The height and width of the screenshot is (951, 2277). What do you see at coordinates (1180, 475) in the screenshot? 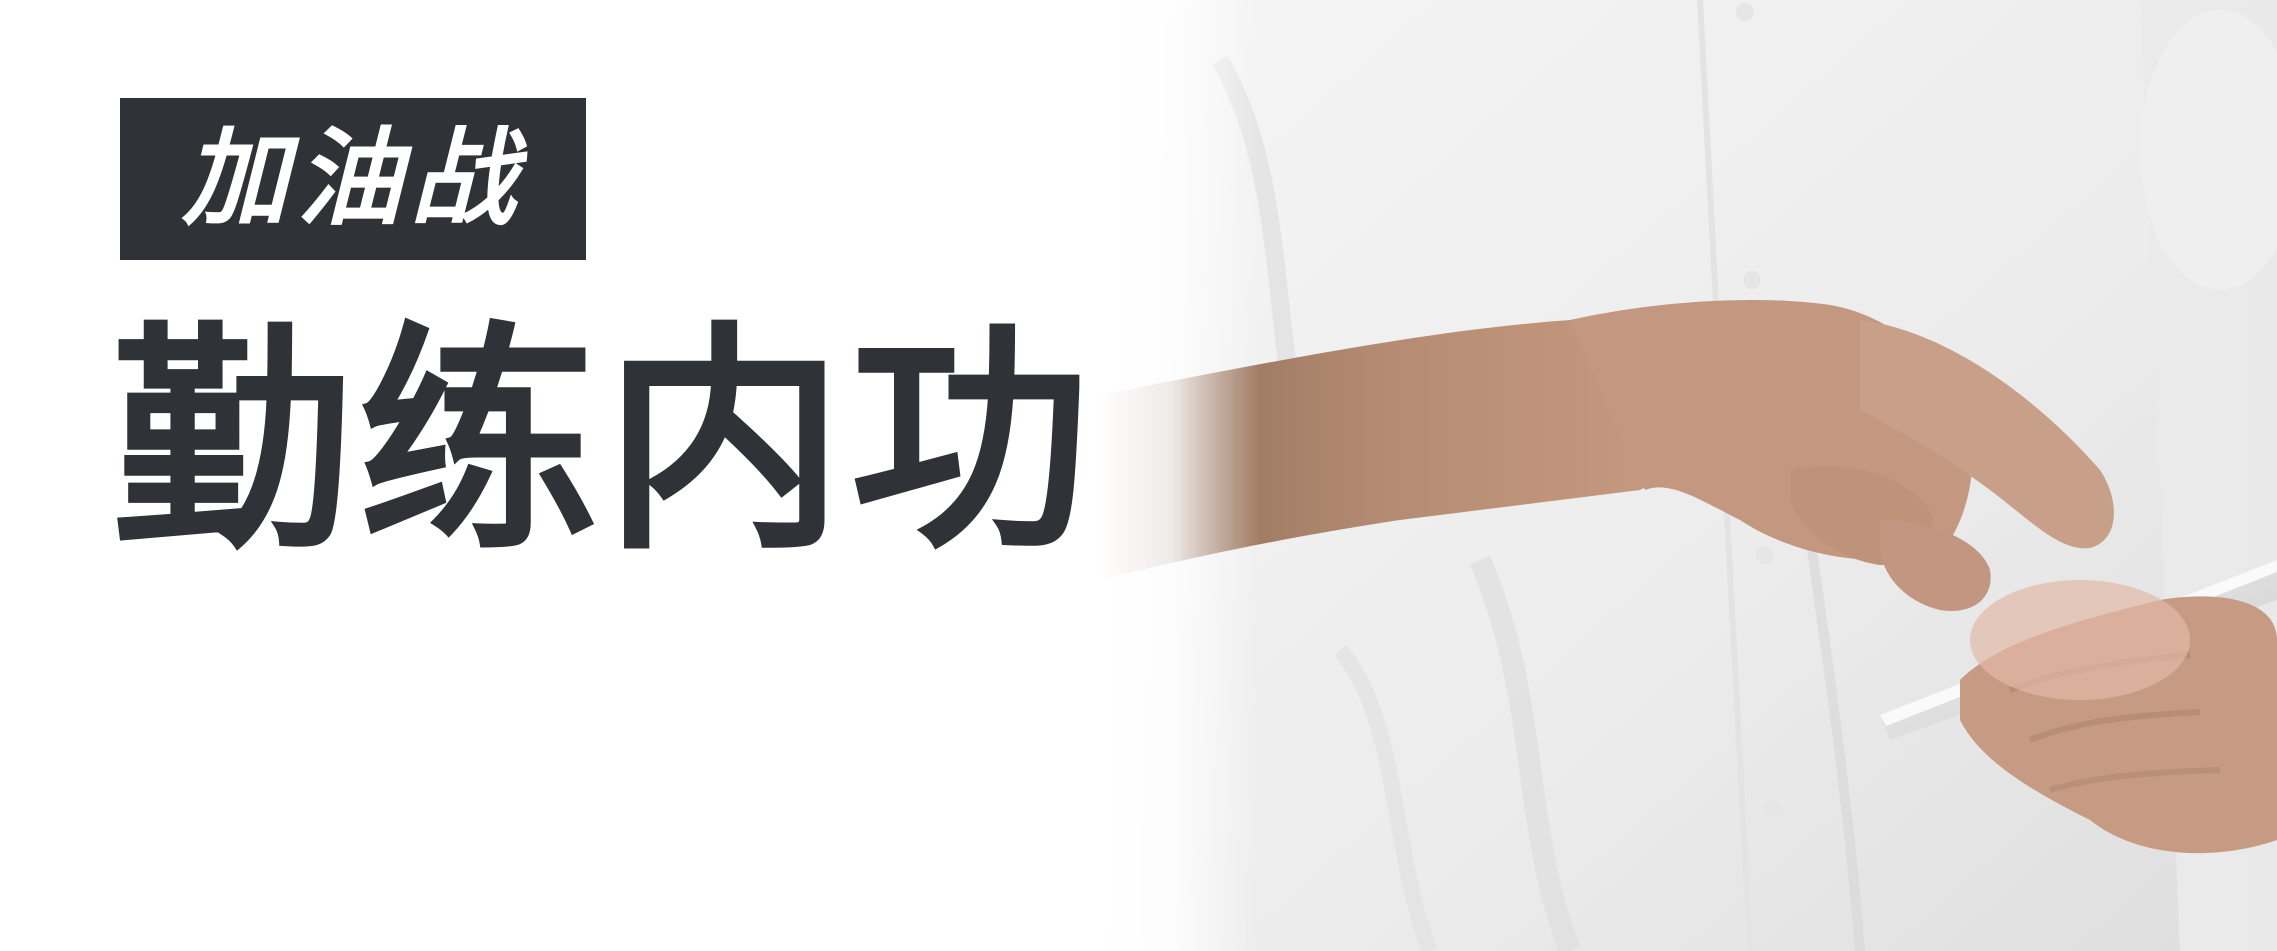
I see `photo-fade-overlay` at bounding box center [1180, 475].